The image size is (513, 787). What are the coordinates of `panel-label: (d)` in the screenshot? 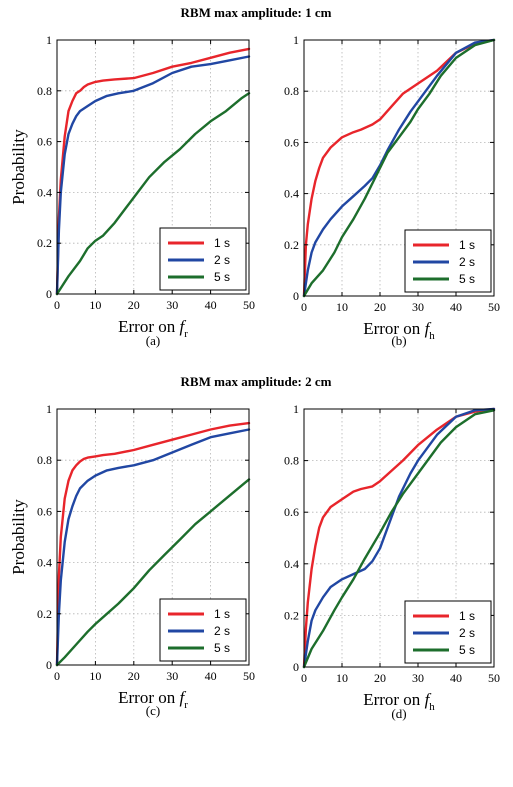 It's located at (398, 713).